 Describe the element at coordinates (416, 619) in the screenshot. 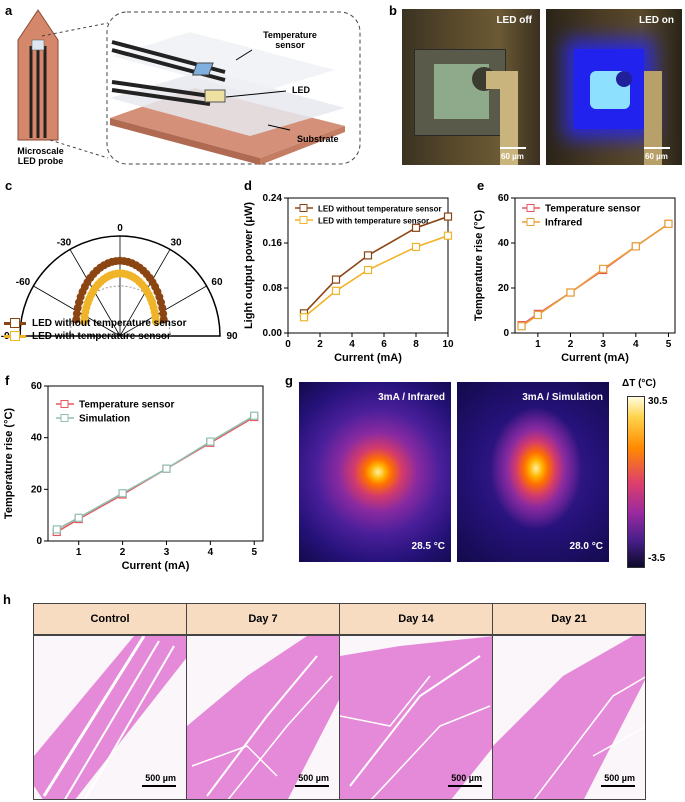

I see `column-header-day14: Day 14` at that location.